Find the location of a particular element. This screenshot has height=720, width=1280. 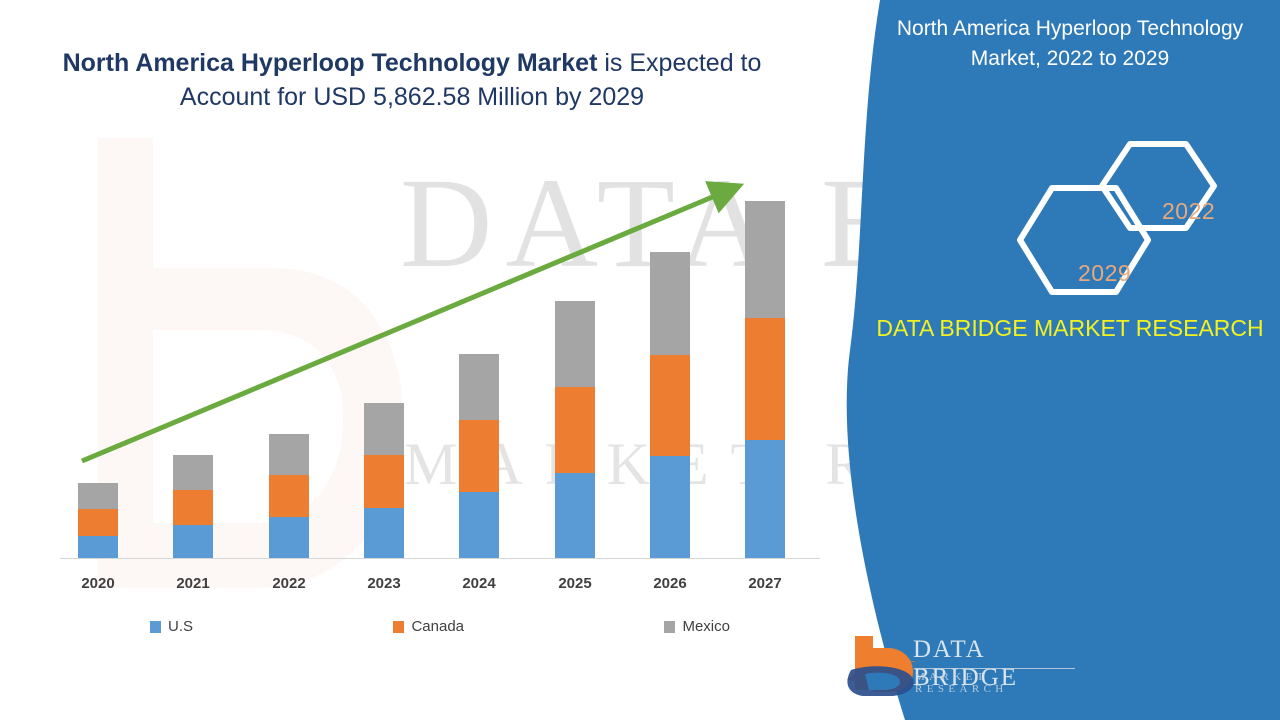

legend-swatch-mexico is located at coordinates (670, 626).